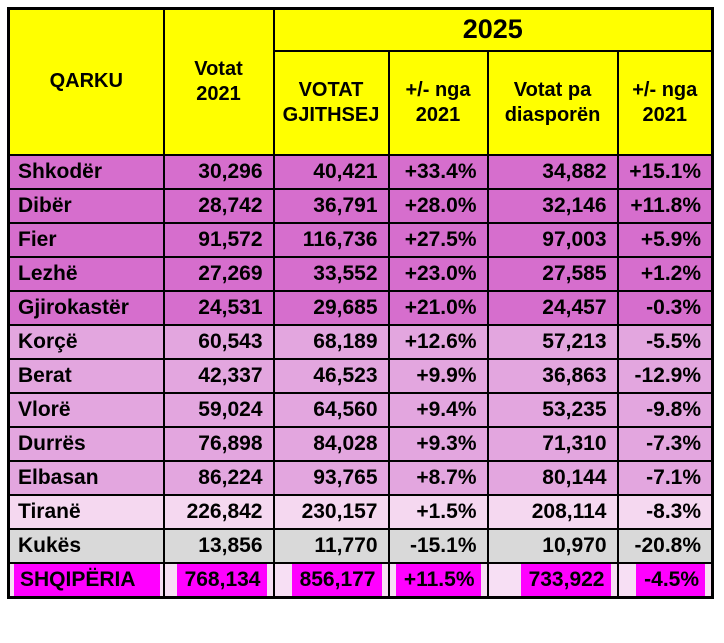 The width and height of the screenshot is (724, 643). Describe the element at coordinates (671, 580) in the screenshot. I see `highlighted-value: -4.5%` at that location.